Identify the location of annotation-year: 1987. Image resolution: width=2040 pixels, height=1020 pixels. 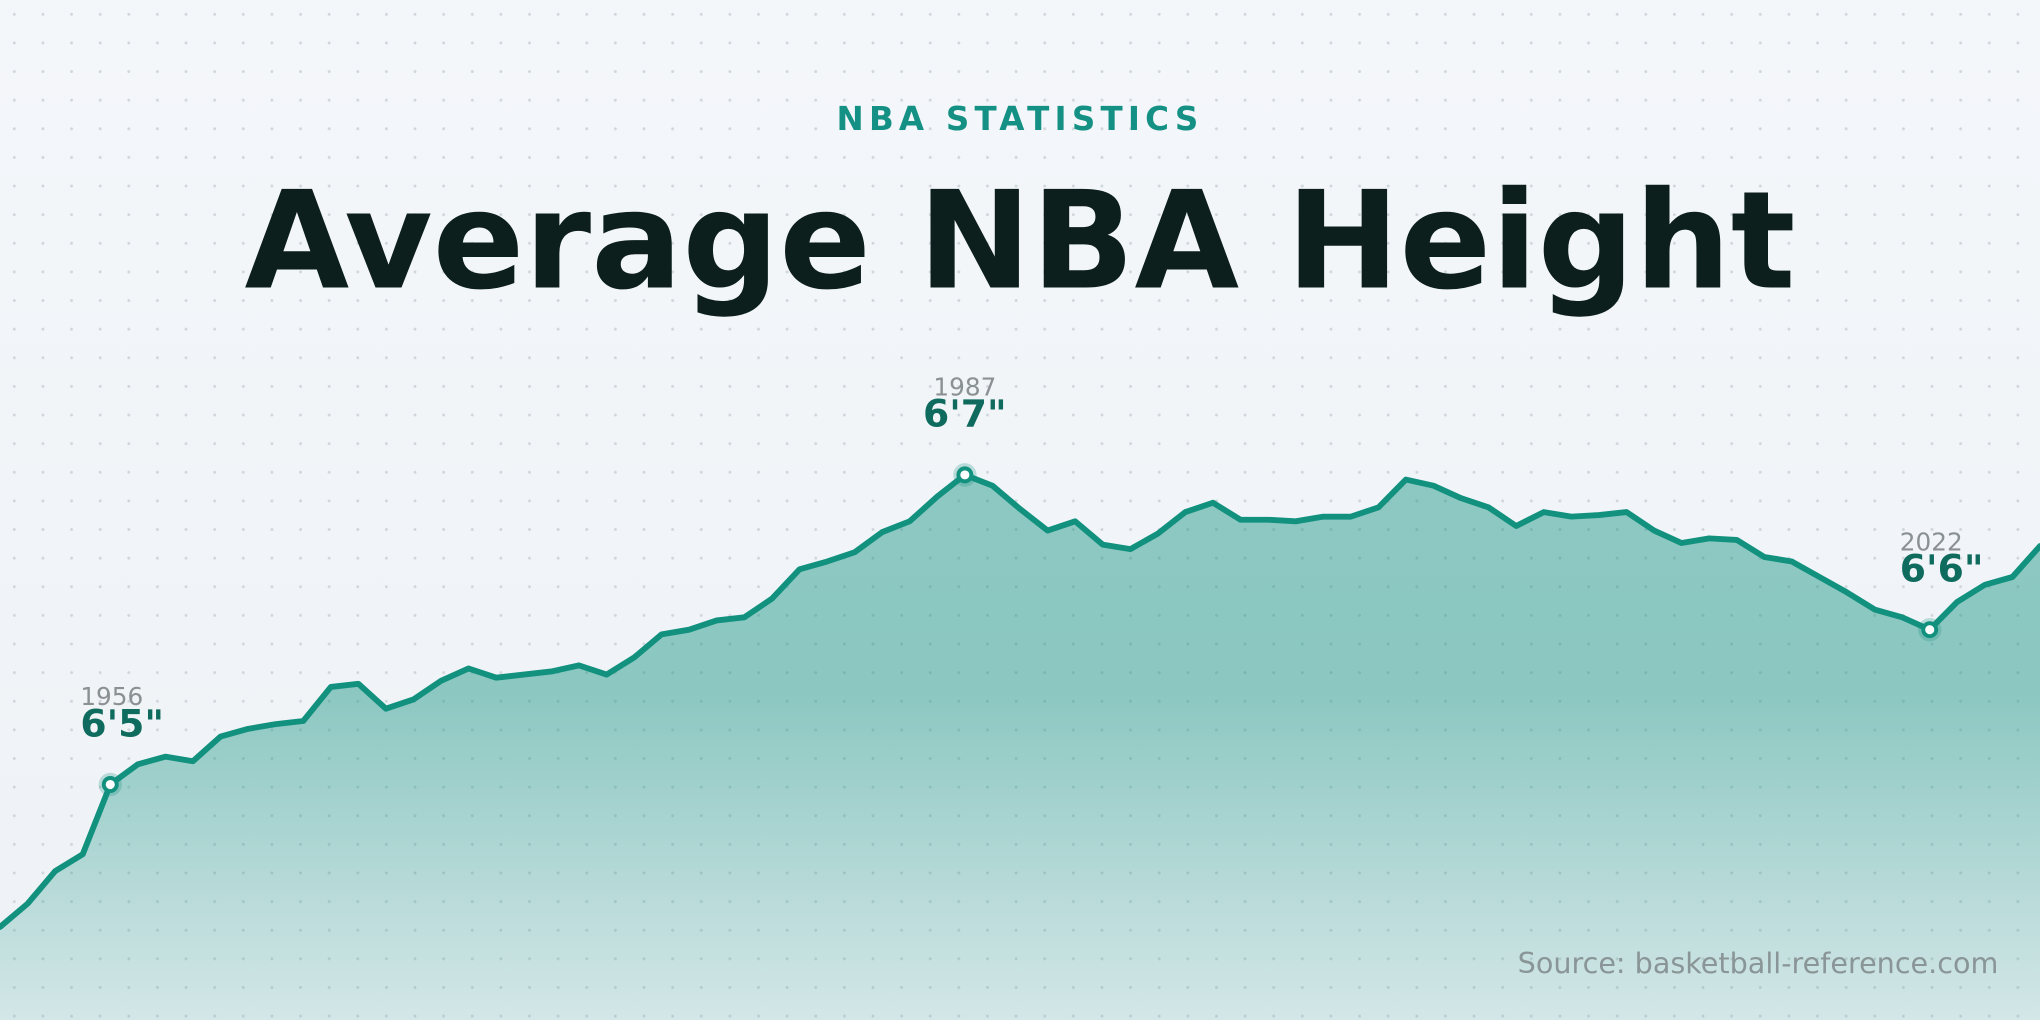
(964, 387).